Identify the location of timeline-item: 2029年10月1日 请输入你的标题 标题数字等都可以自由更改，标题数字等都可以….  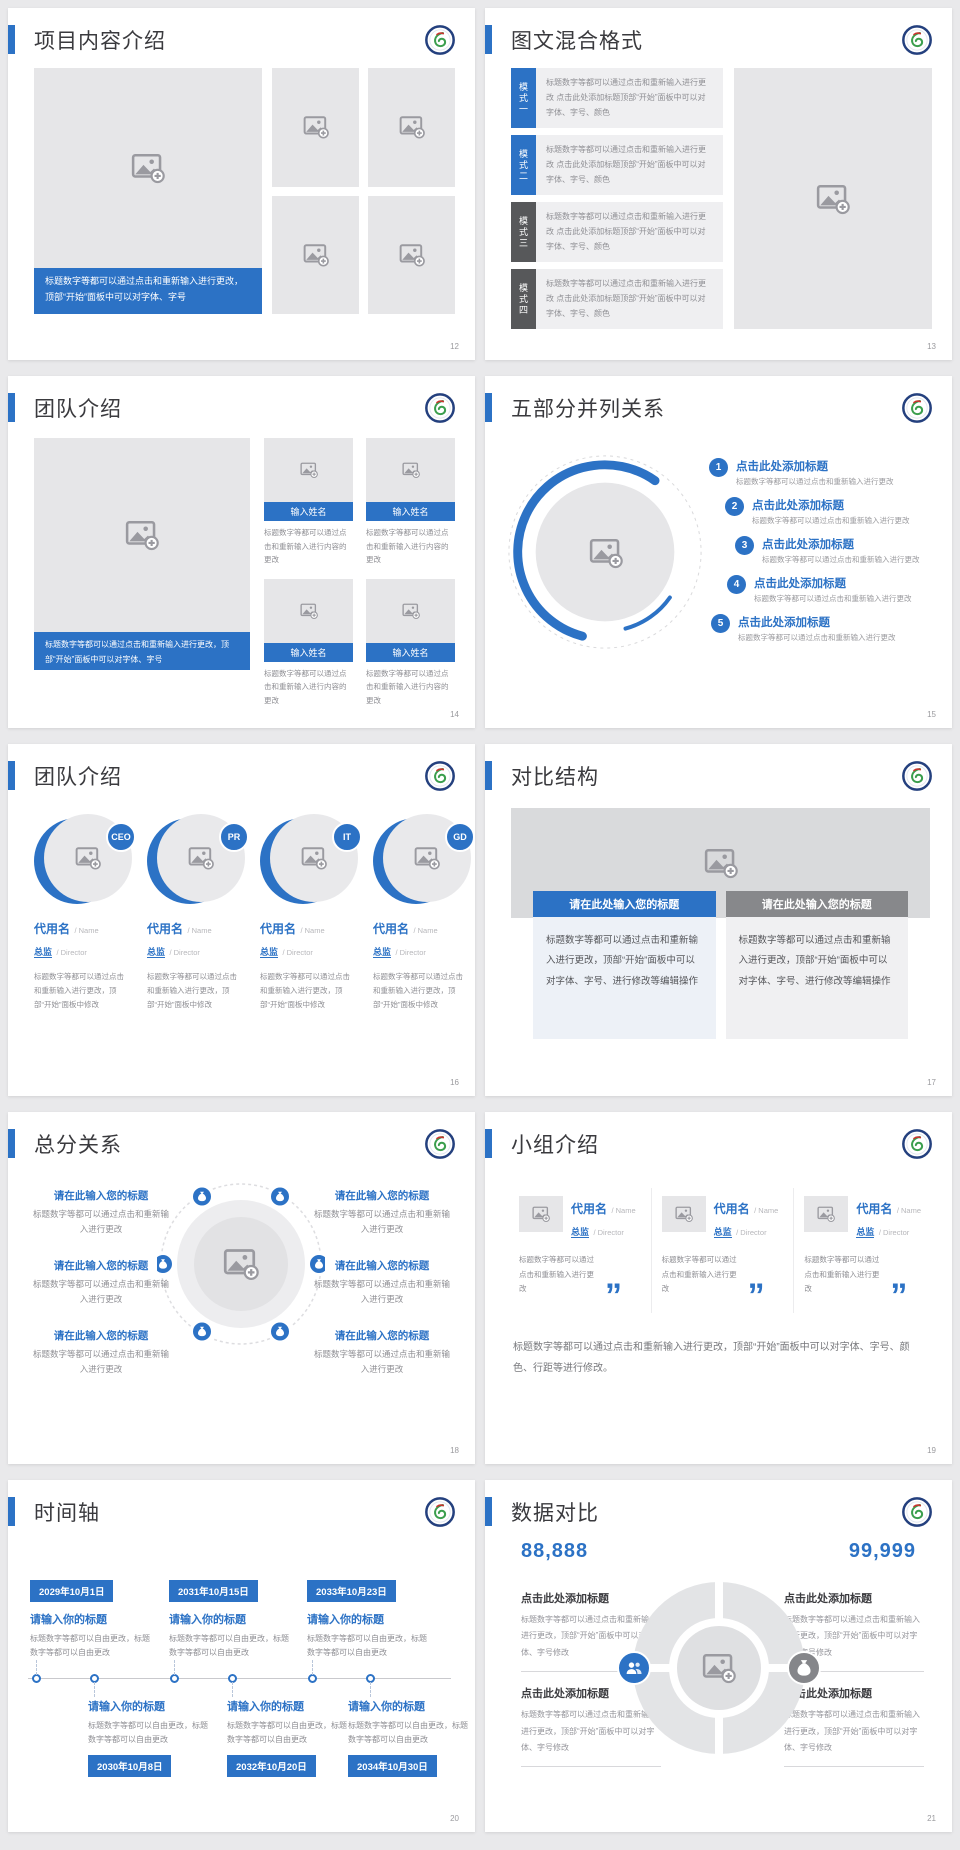
(90, 1620).